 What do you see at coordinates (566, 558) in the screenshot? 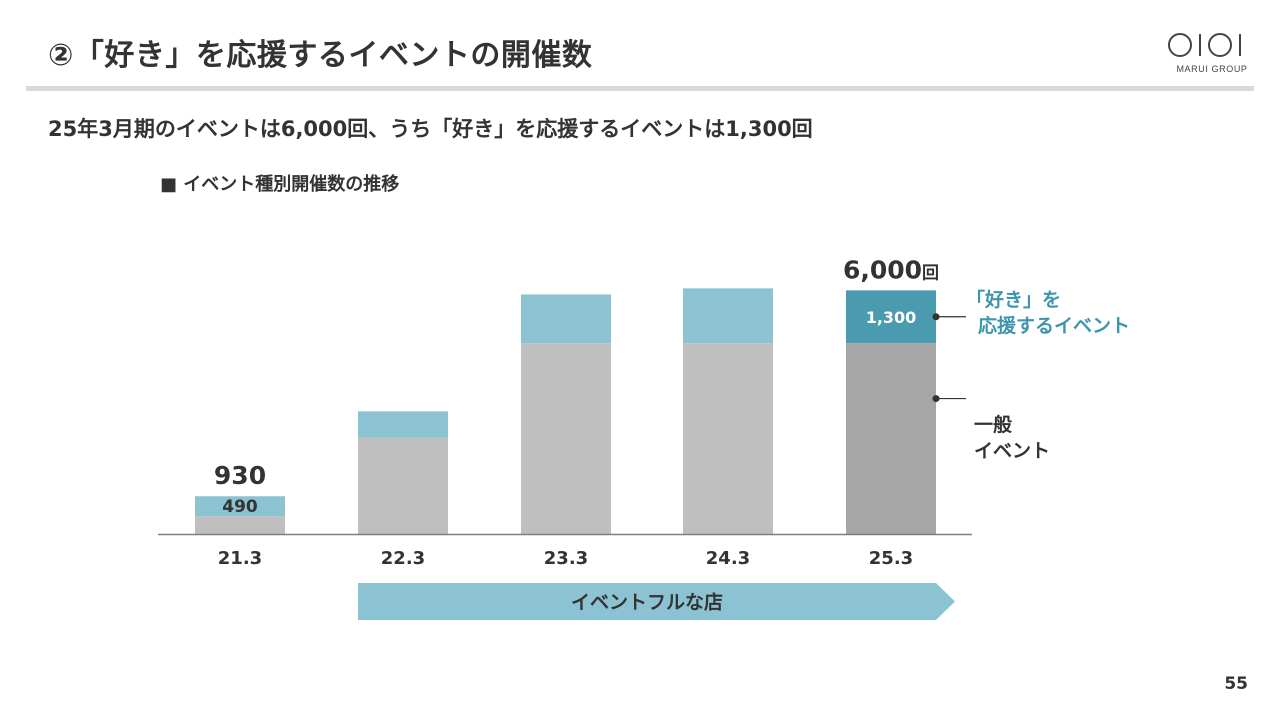
I see `x-tick-label: 23.3` at bounding box center [566, 558].